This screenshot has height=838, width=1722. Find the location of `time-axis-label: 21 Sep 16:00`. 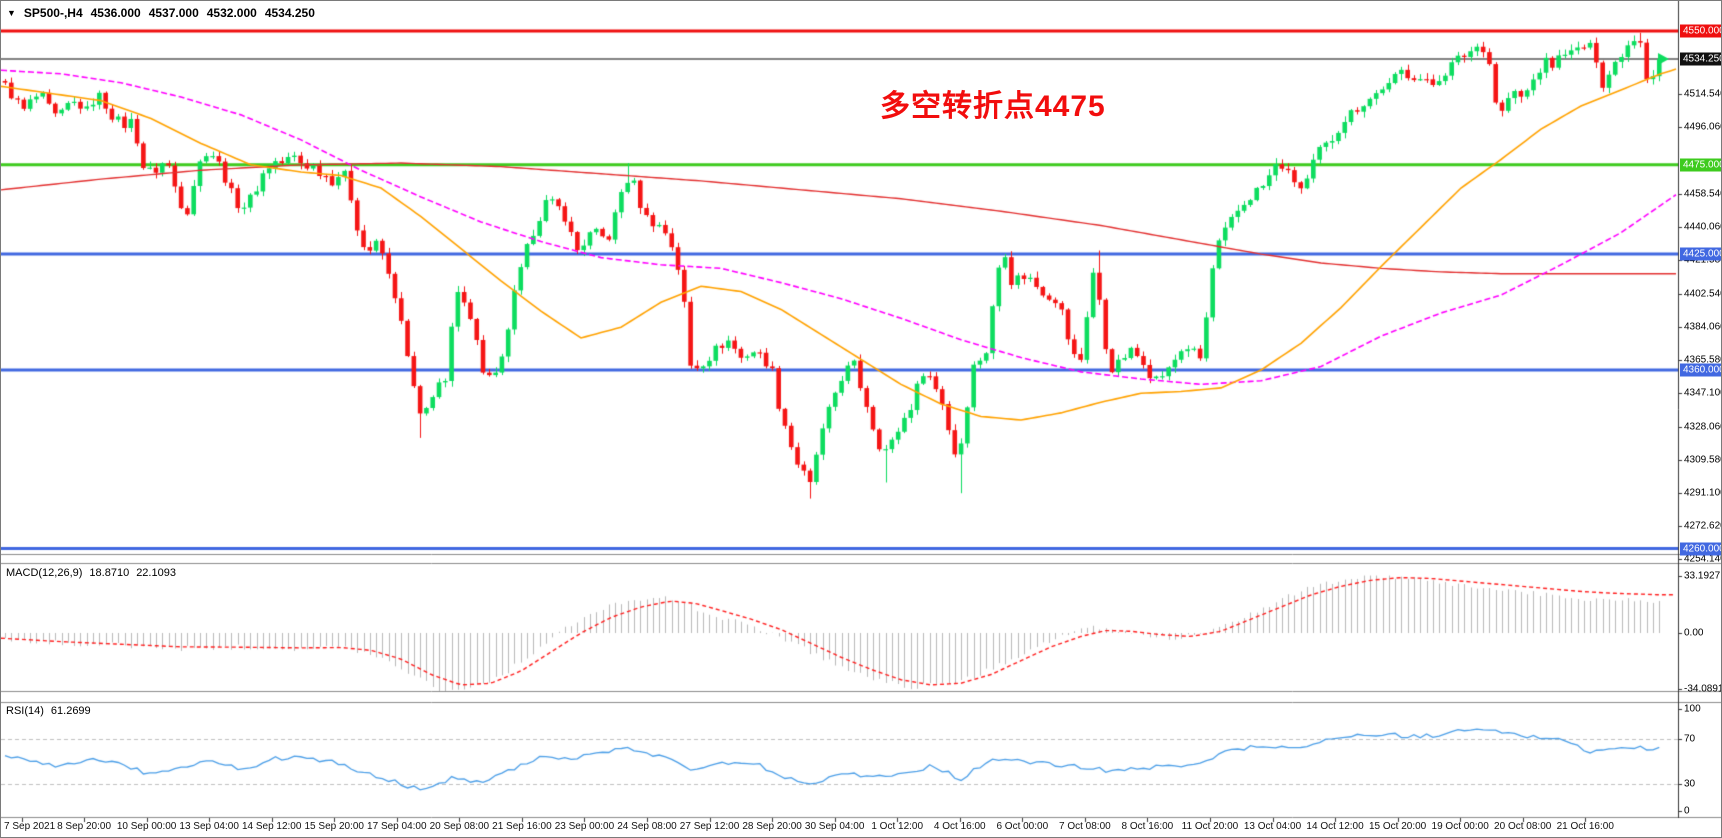

time-axis-label: 21 Sep 16:00 is located at coordinates (522, 826).